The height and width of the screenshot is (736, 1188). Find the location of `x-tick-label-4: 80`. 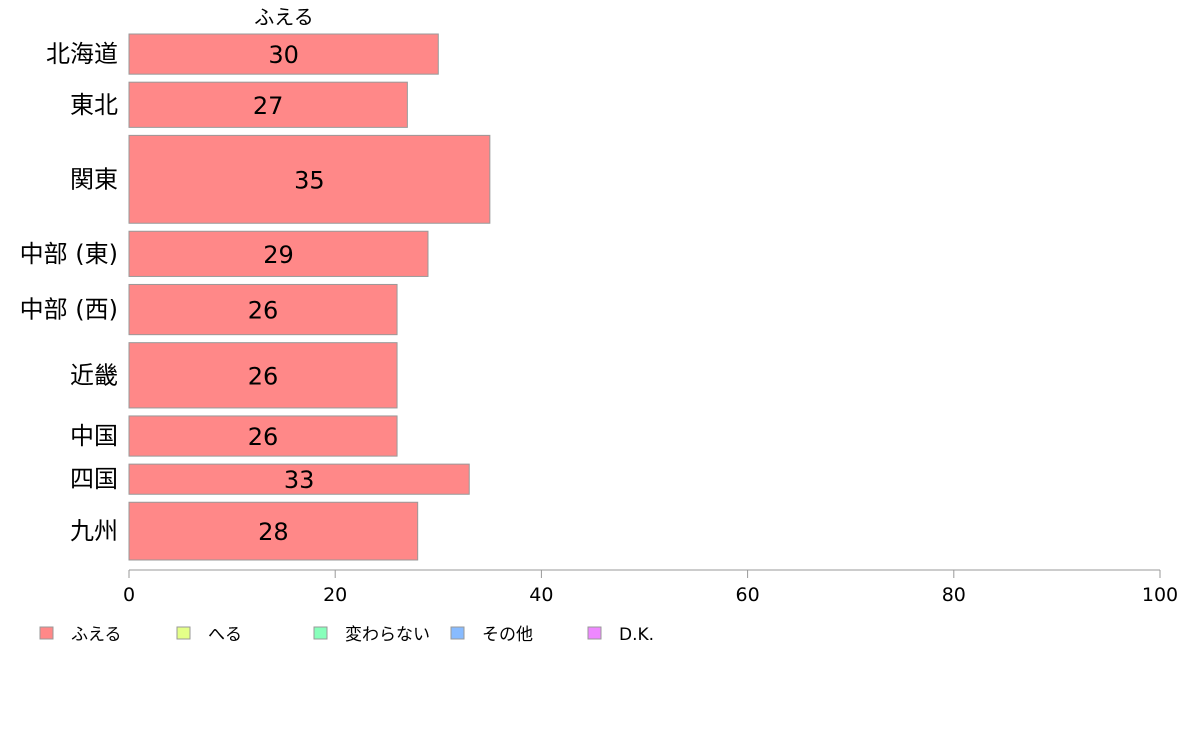

x-tick-label-4: 80 is located at coordinates (954, 595).